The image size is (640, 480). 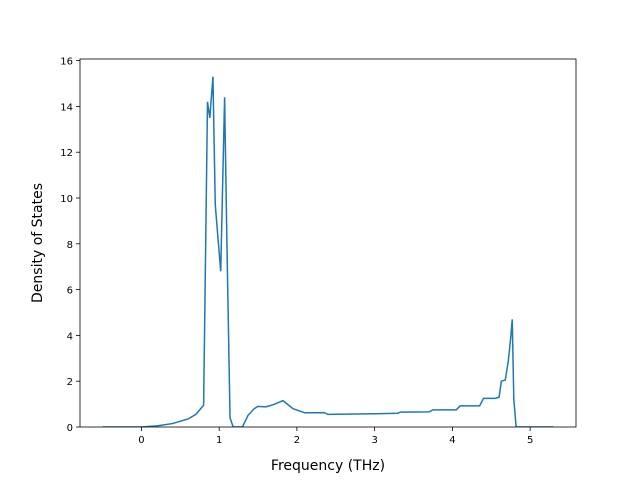 I want to click on y-tick-label: 2, so click(x=70, y=382).